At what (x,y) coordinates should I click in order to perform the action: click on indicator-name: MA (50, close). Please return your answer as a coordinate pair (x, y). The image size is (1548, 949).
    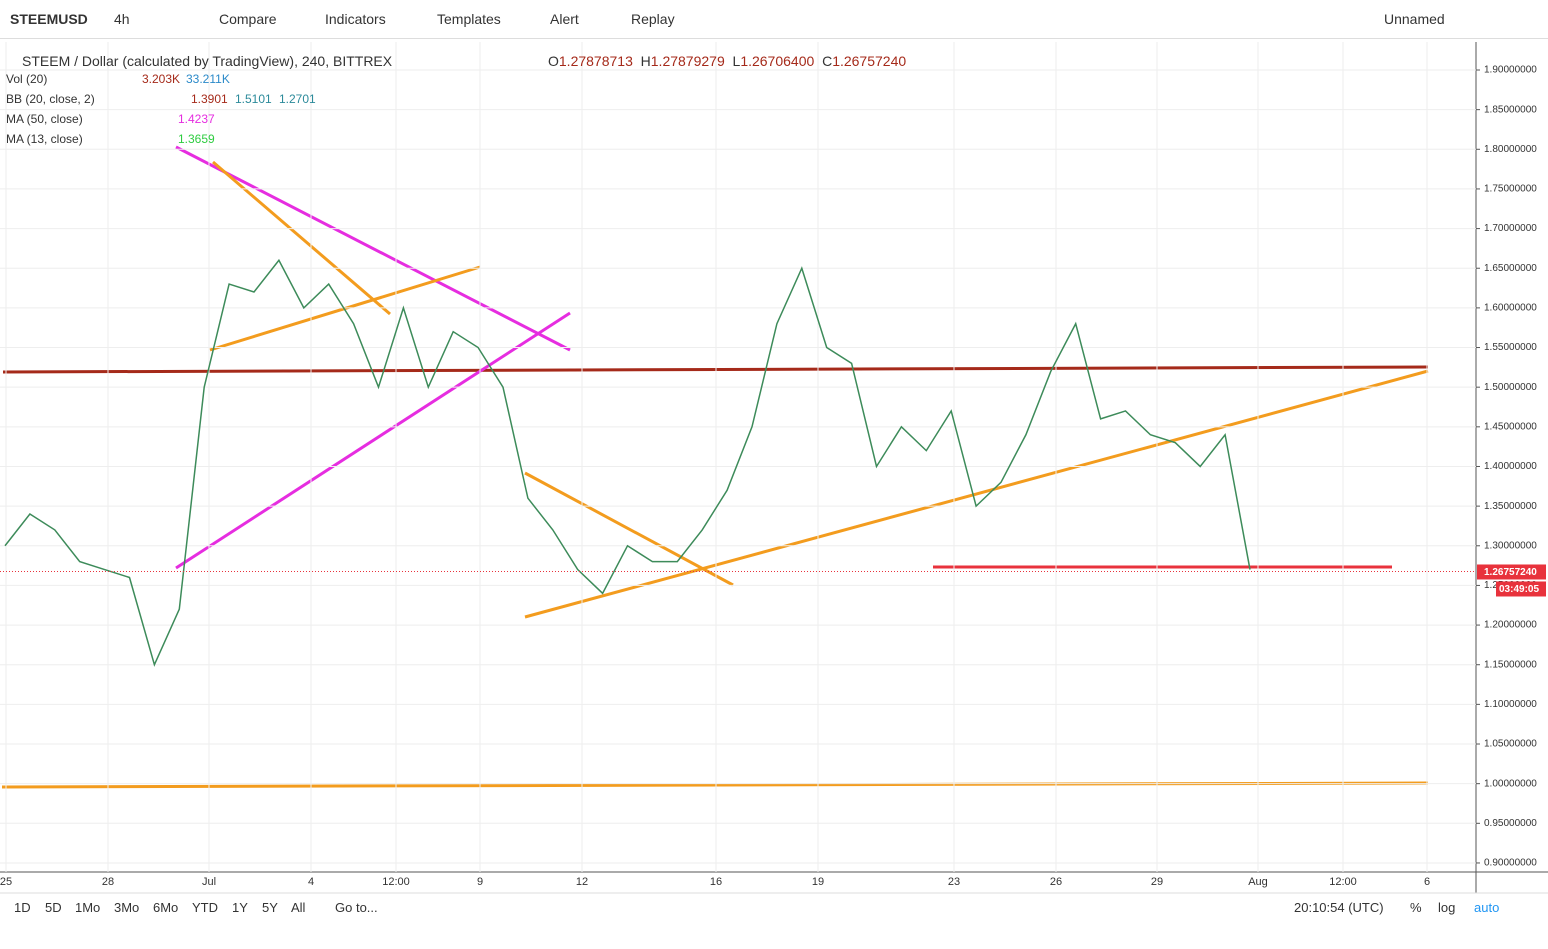
    Looking at the image, I should click on (44, 119).